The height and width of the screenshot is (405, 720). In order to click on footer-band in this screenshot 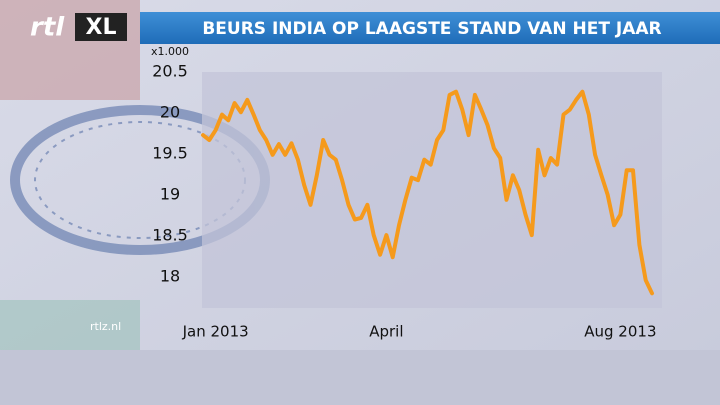, I will do `click(360, 377)`.